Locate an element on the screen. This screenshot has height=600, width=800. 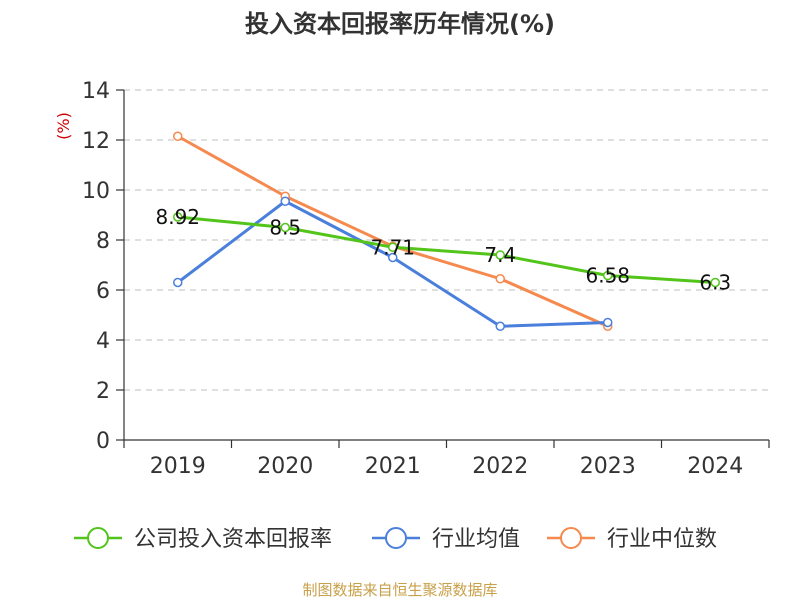
data-label: 6.3 is located at coordinates (715, 283).